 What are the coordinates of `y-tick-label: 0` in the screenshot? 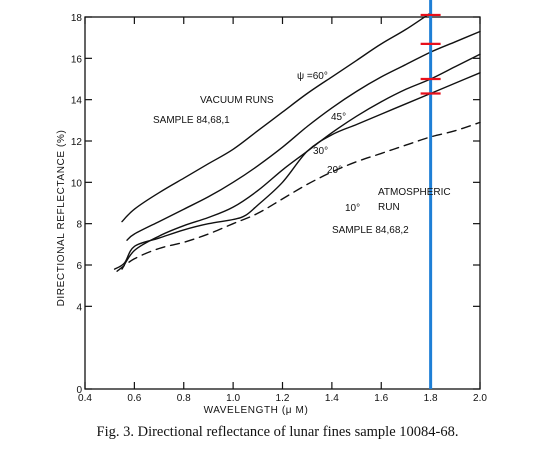 It's located at (79, 390).